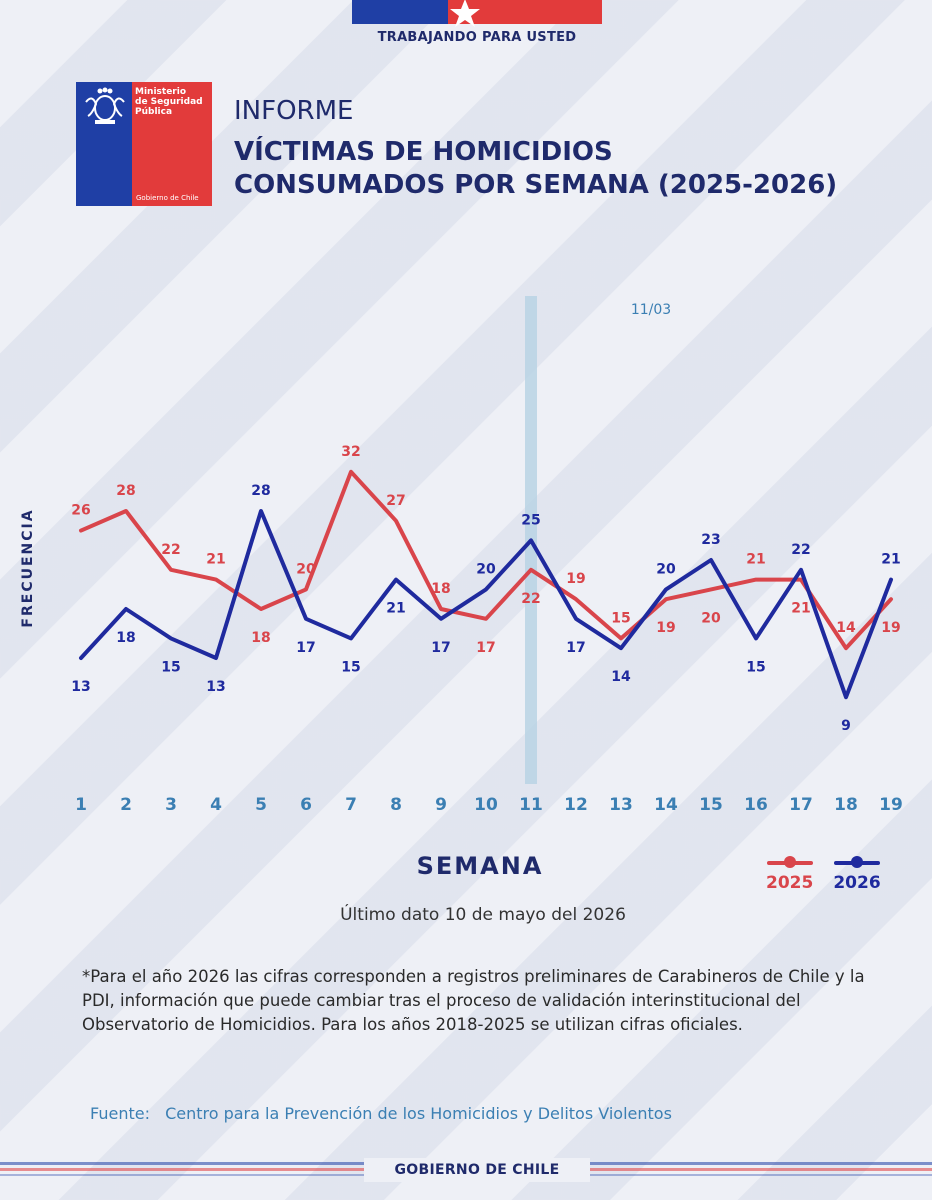 This screenshot has height=1200, width=932. Describe the element at coordinates (576, 805) in the screenshot. I see `x-tick-label: 12` at that location.